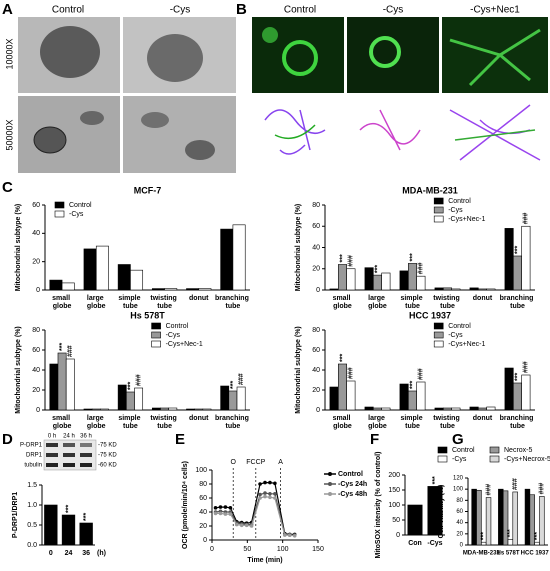  What do you see at coordinates (264, 560) in the screenshot?
I see `x-axis-title: Time (min)` at bounding box center [264, 560].